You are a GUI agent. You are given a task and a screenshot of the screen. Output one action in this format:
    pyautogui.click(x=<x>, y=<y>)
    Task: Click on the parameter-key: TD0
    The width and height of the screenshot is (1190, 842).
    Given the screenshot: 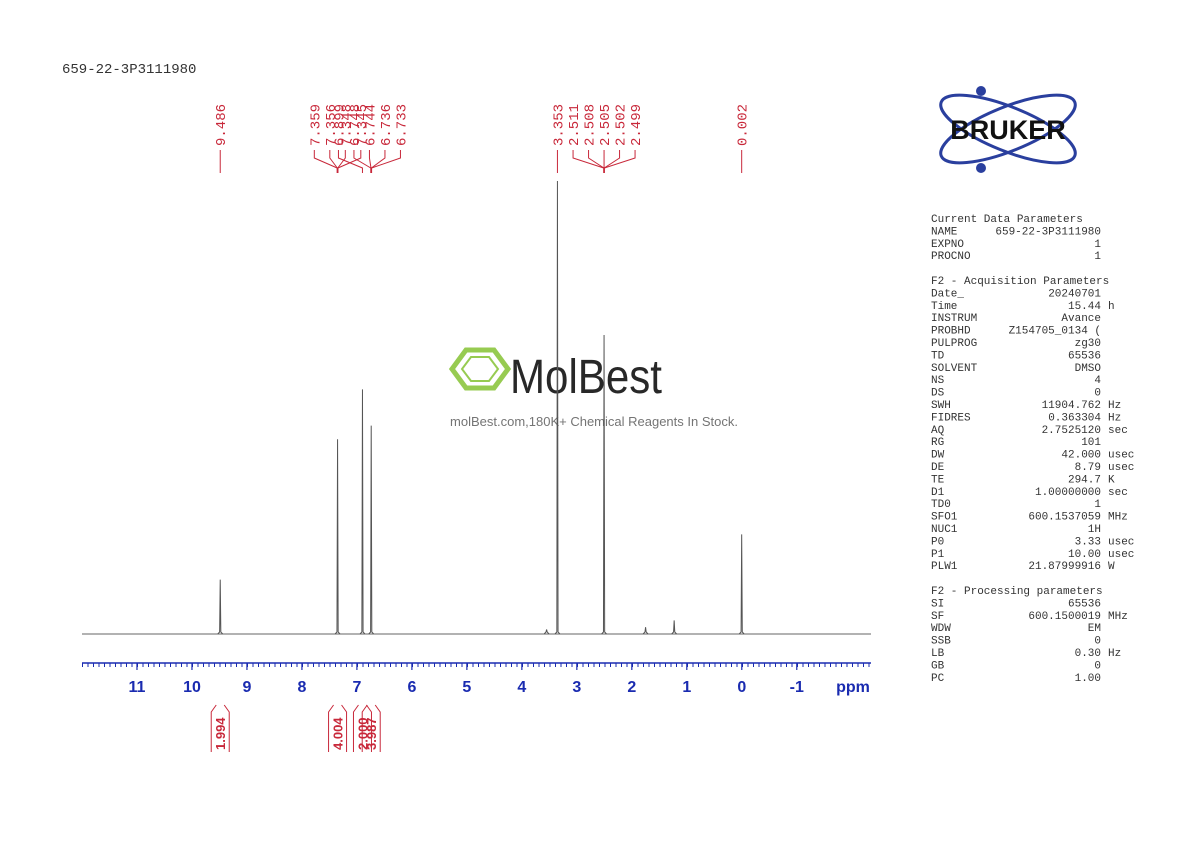 What is the action you would take?
    pyautogui.click(x=941, y=505)
    